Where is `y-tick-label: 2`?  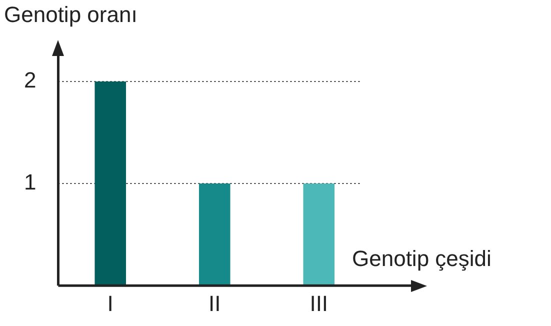 y-tick-label: 2 is located at coordinates (30, 80).